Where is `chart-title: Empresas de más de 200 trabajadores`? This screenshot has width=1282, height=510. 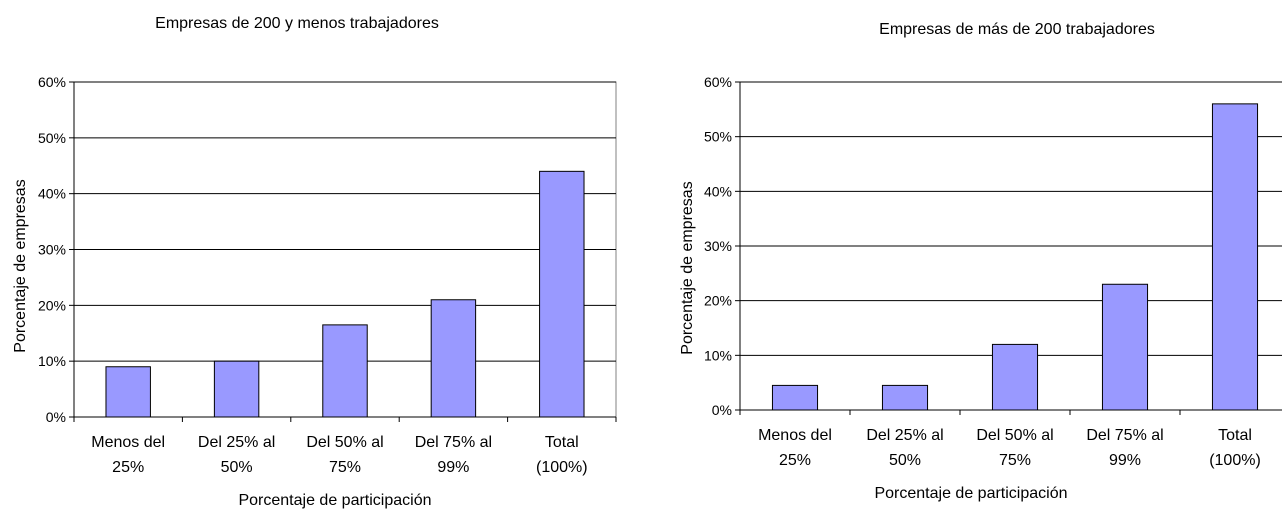
chart-title: Empresas de más de 200 trabajadores is located at coordinates (1017, 29).